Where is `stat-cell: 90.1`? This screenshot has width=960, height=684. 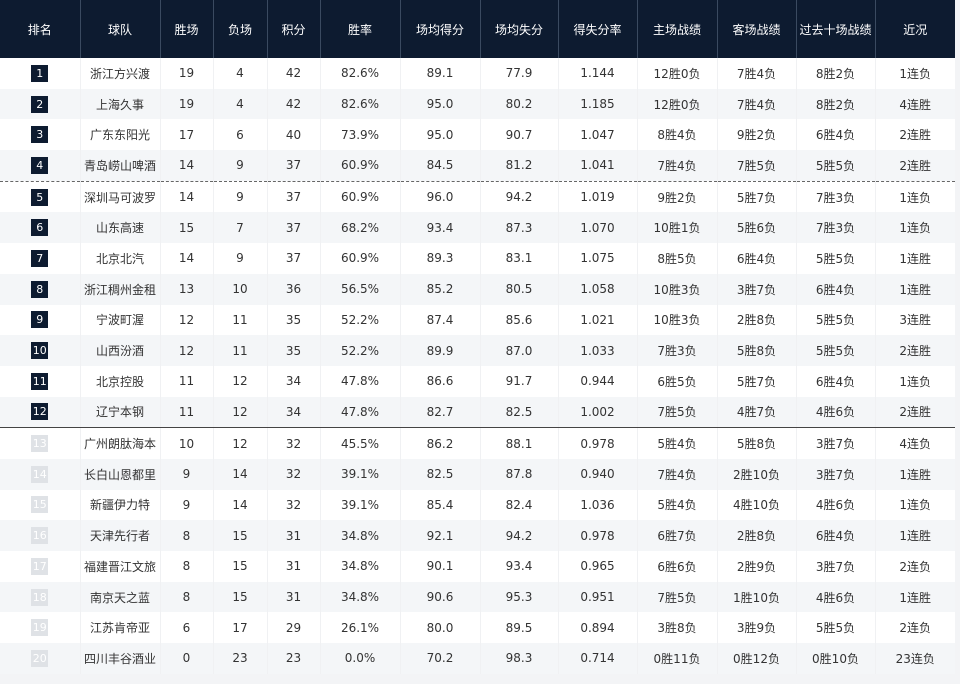 stat-cell: 90.1 is located at coordinates (439, 566).